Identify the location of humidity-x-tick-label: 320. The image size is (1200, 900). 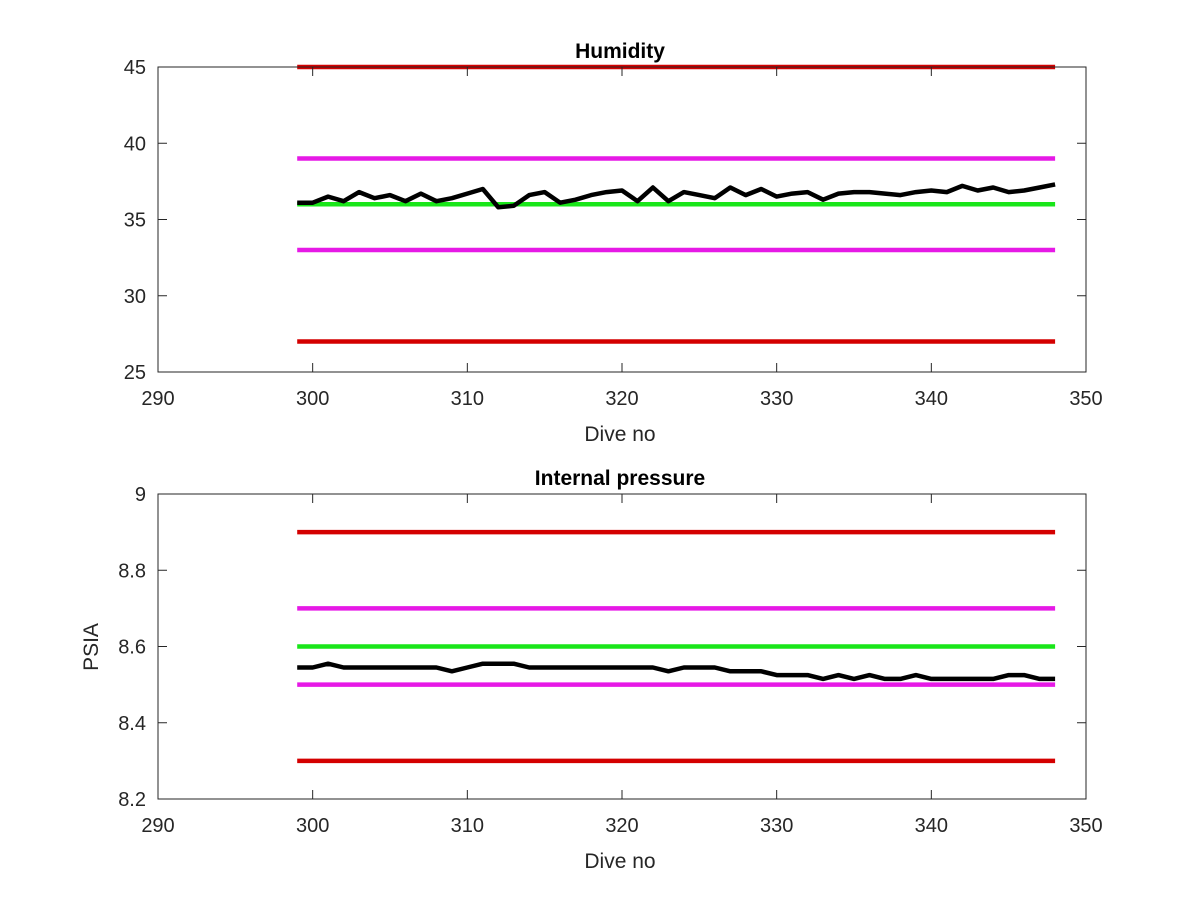
(621, 399).